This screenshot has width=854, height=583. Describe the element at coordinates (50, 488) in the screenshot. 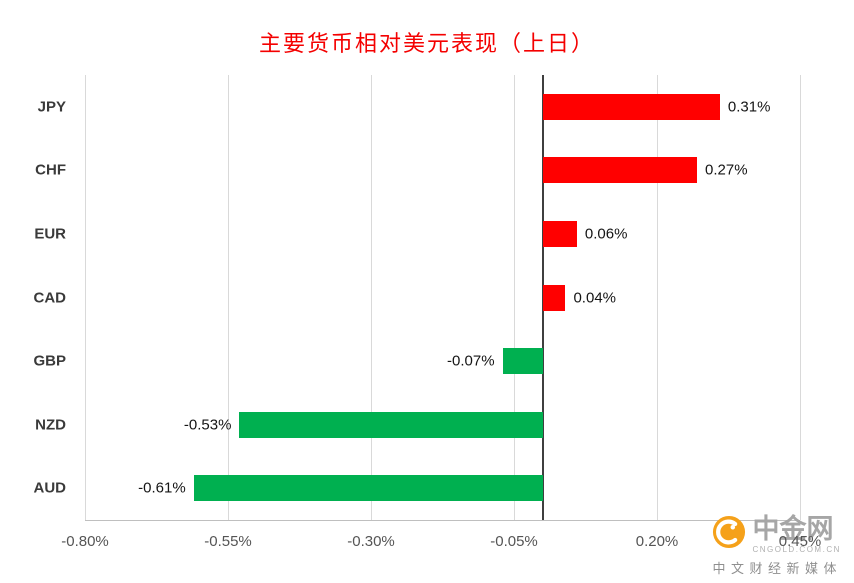

I see `category-label: AUD` at that location.